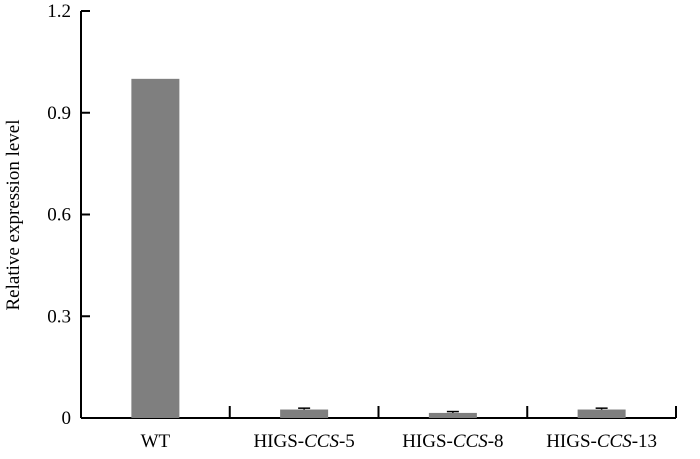  I want to click on error-bars, so click(453, 410).